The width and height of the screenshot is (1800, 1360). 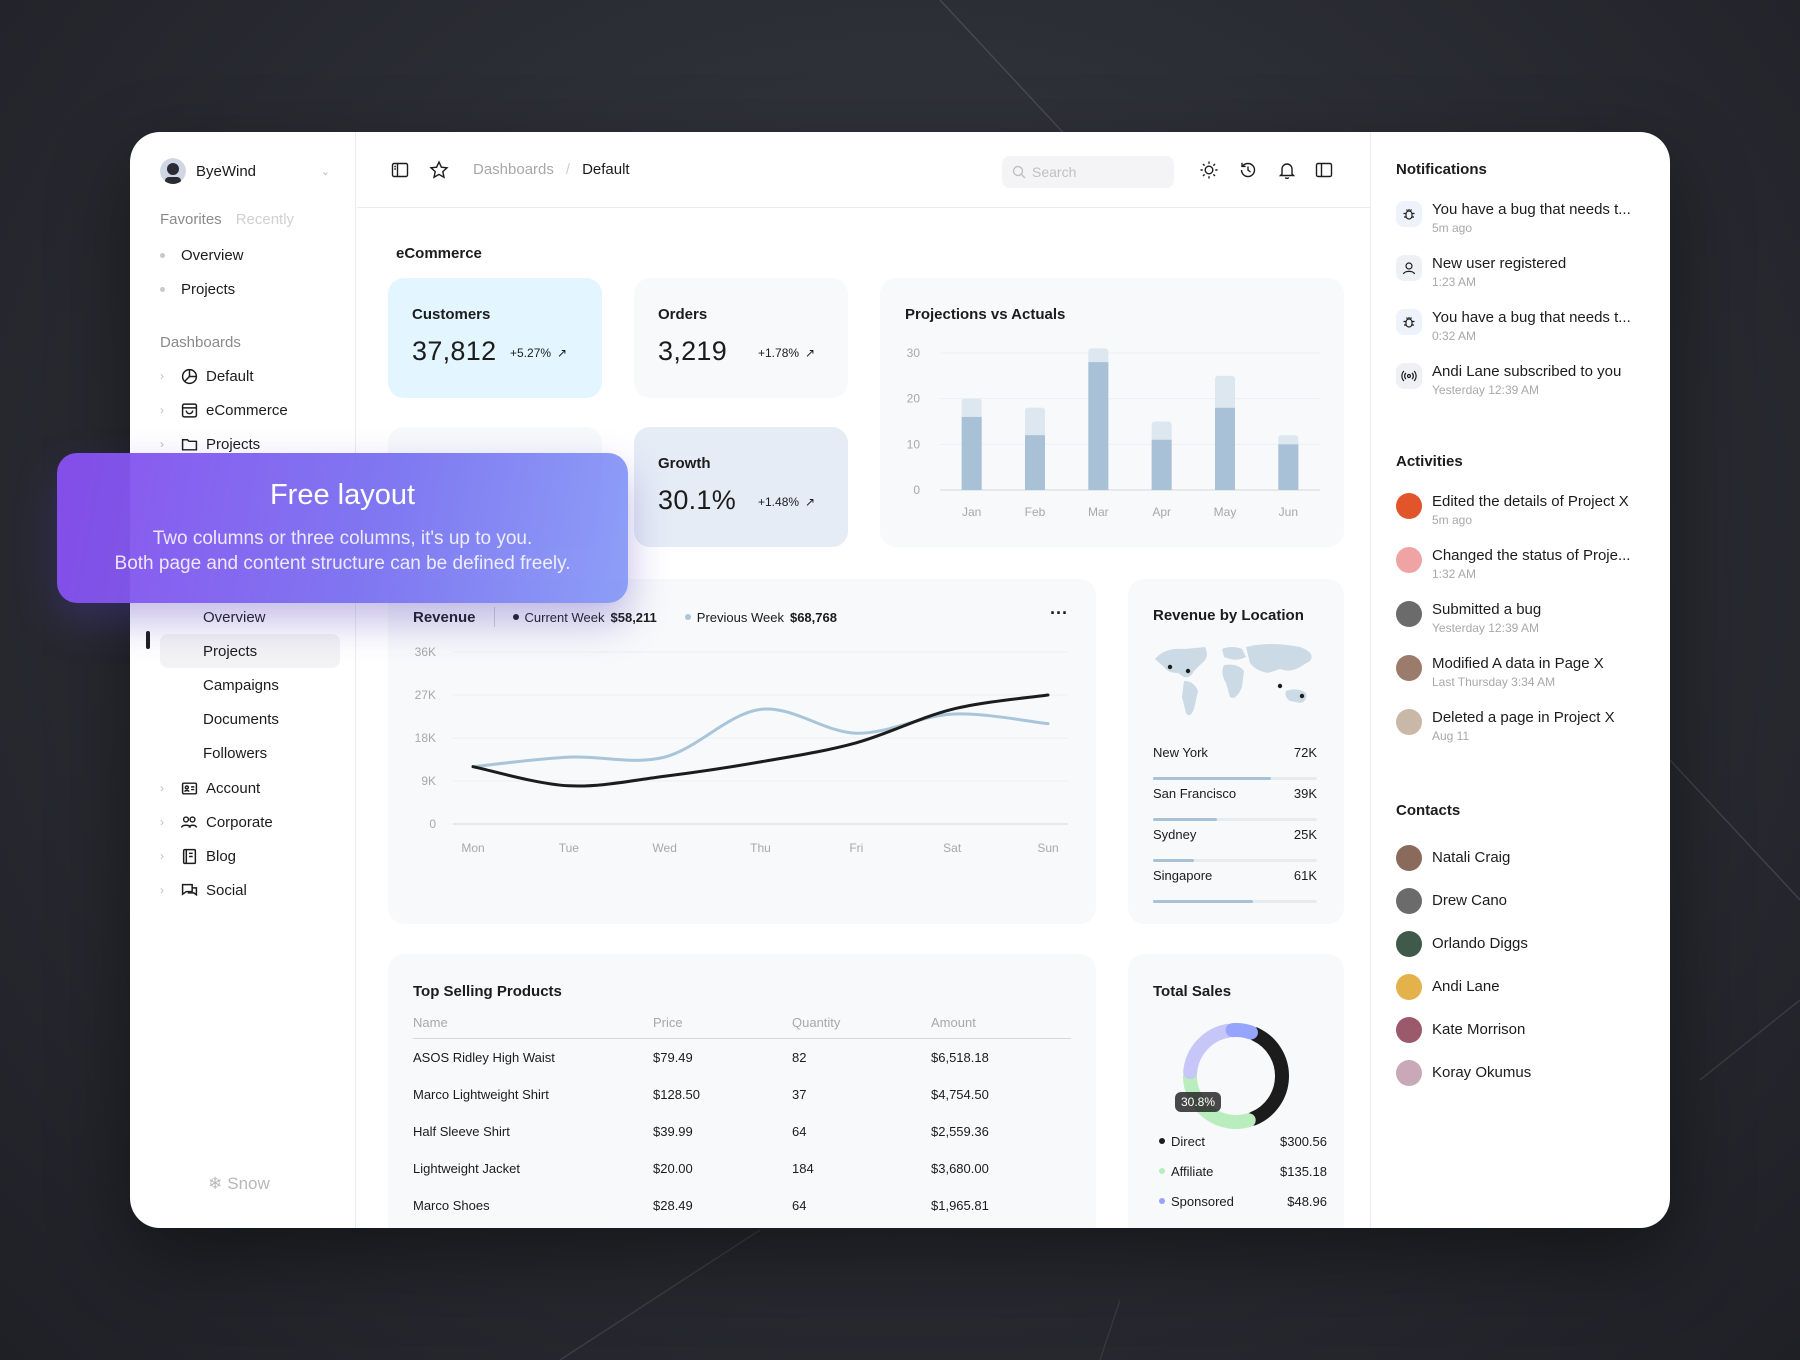 I want to click on panel-toggle-icon, so click(x=1324, y=172).